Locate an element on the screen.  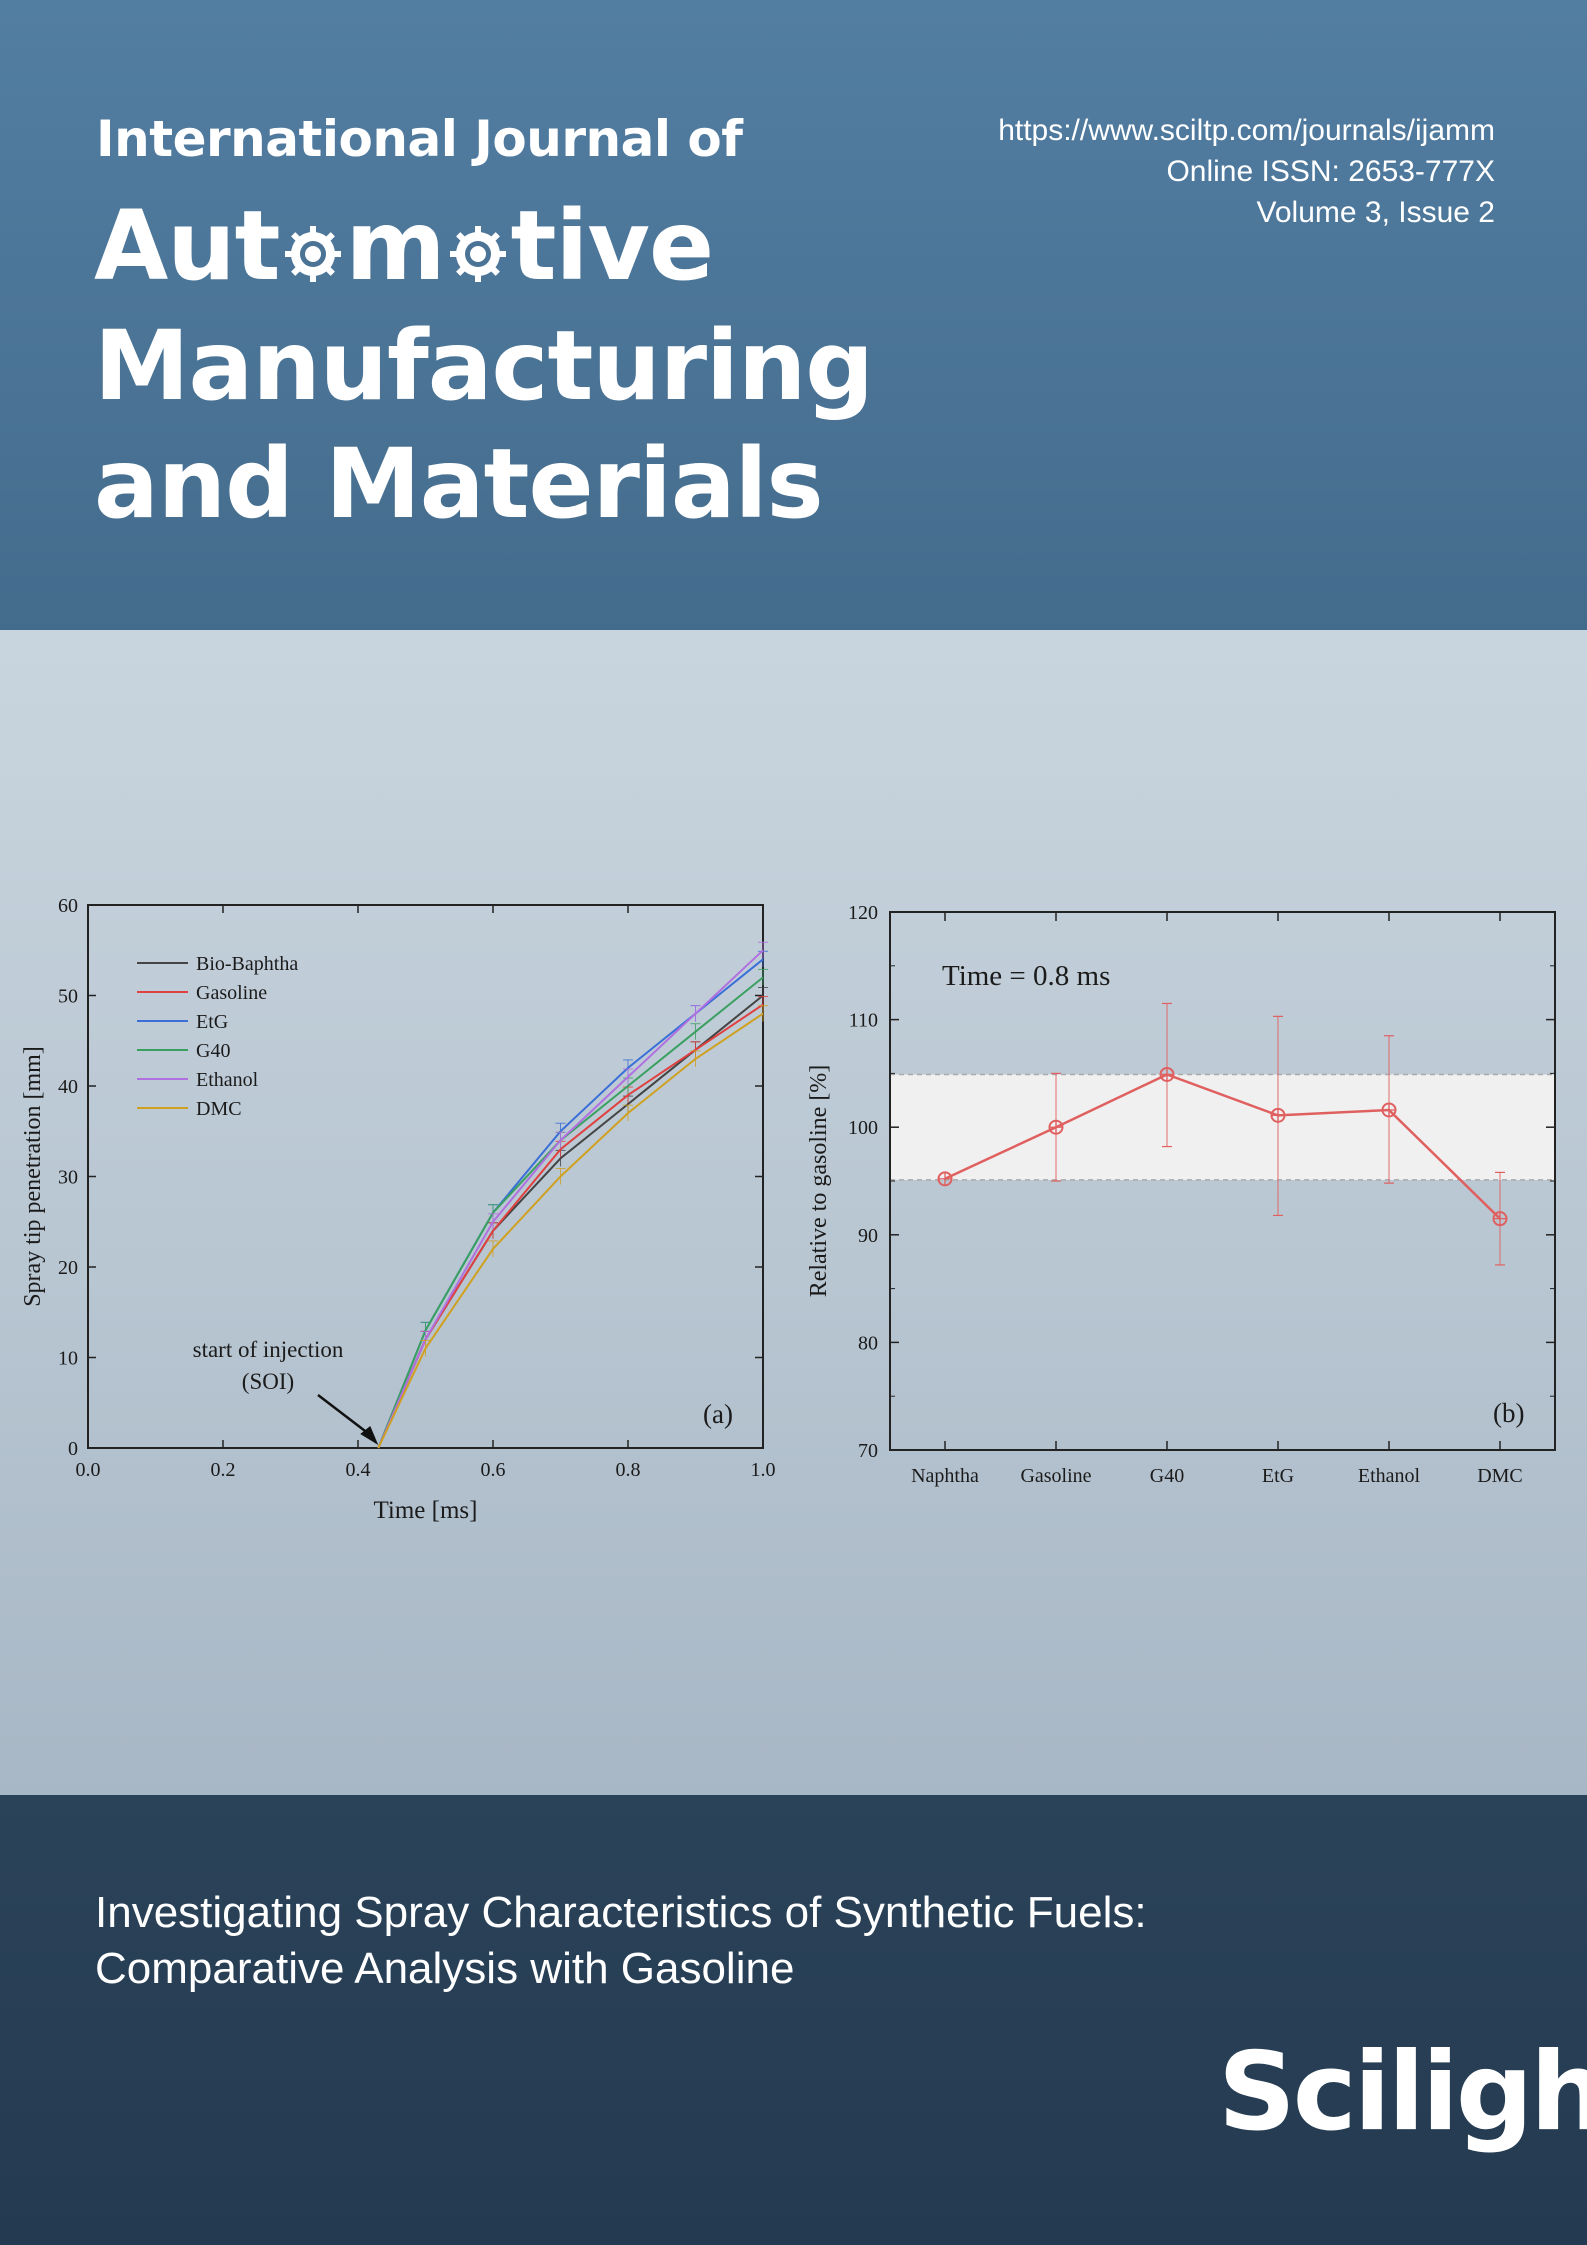
legend-label: Bio-Baphtha is located at coordinates (247, 964).